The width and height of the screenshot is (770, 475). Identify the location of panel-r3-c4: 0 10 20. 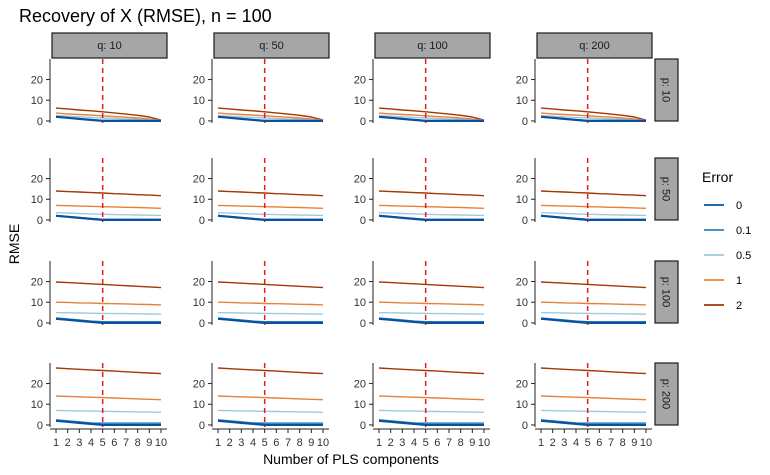
(581, 295).